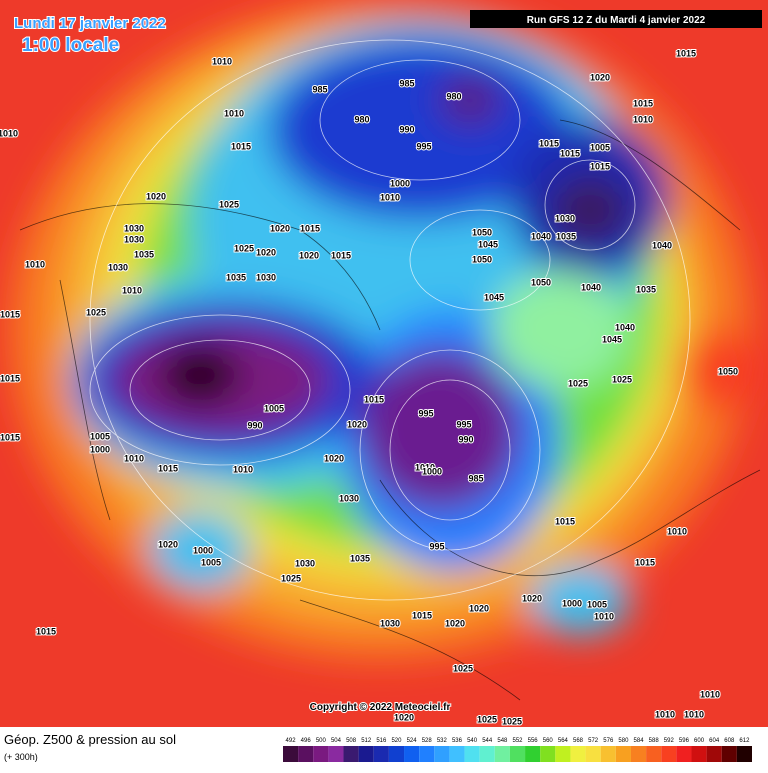 The width and height of the screenshot is (768, 773). I want to click on legend-label: 508, so click(351, 741).